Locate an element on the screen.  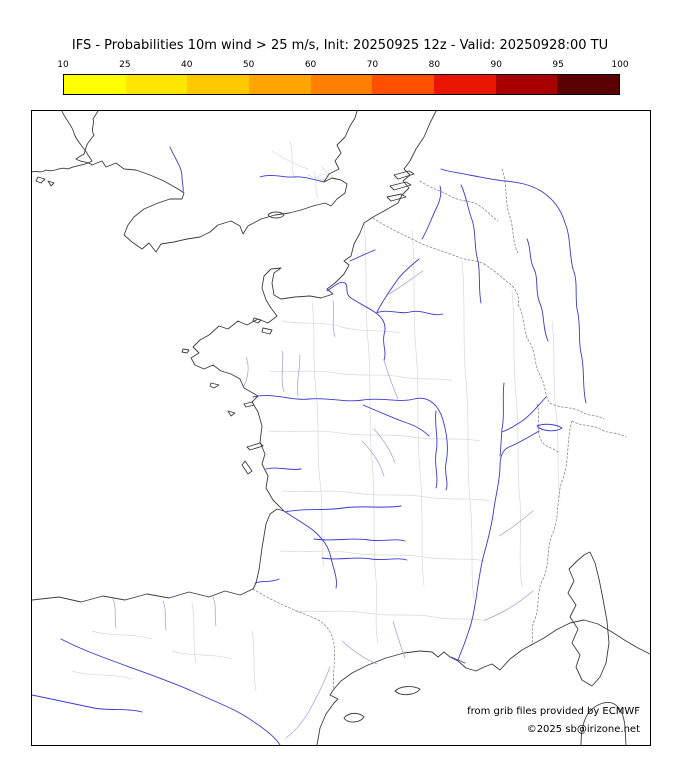
colorbar-tick-label: 90 is located at coordinates (496, 65).